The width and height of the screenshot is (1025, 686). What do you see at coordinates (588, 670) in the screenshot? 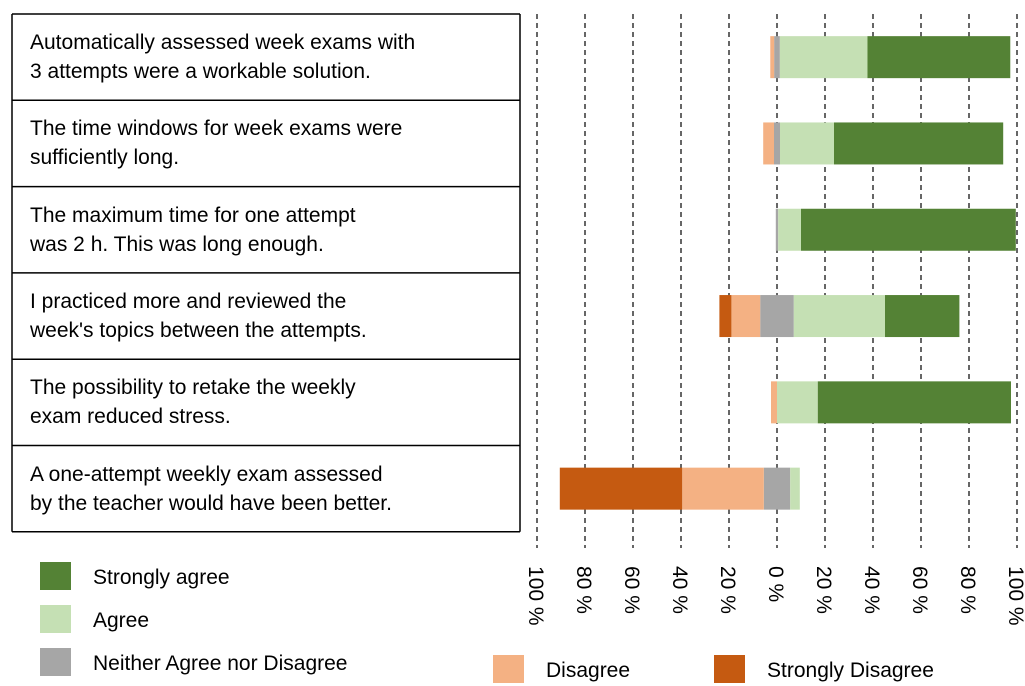
I see `legend-label: Disagree` at bounding box center [588, 670].